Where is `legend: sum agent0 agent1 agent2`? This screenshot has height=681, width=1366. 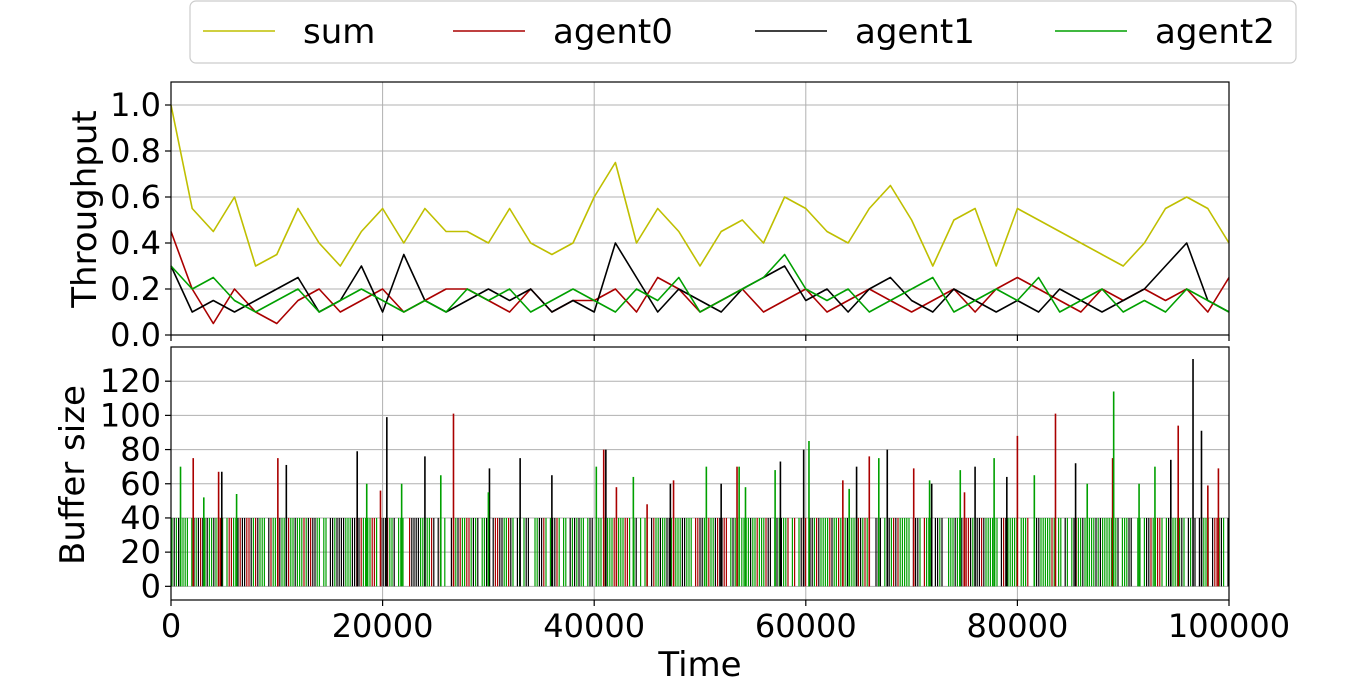 legend: sum agent0 agent1 agent2 is located at coordinates (743, 32).